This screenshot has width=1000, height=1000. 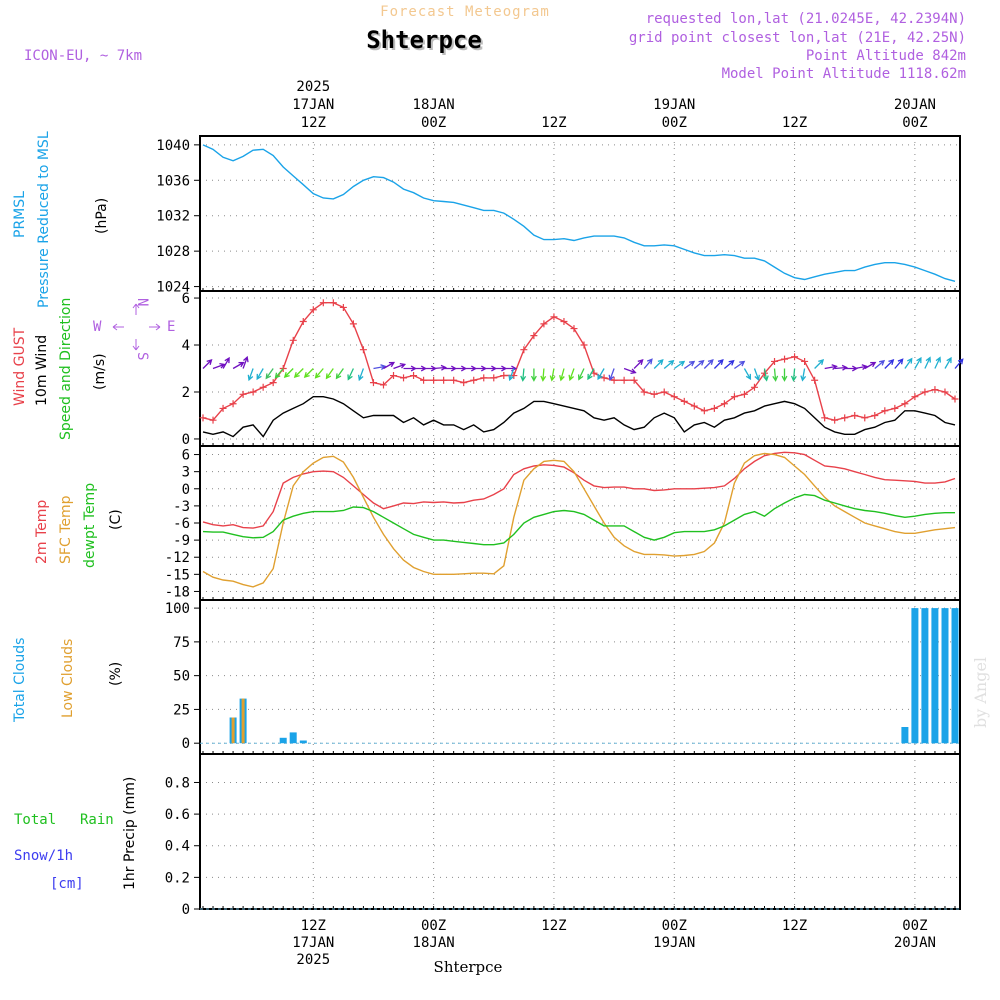 What do you see at coordinates (674, 943) in the screenshot?
I see `time-label: 19JAN` at bounding box center [674, 943].